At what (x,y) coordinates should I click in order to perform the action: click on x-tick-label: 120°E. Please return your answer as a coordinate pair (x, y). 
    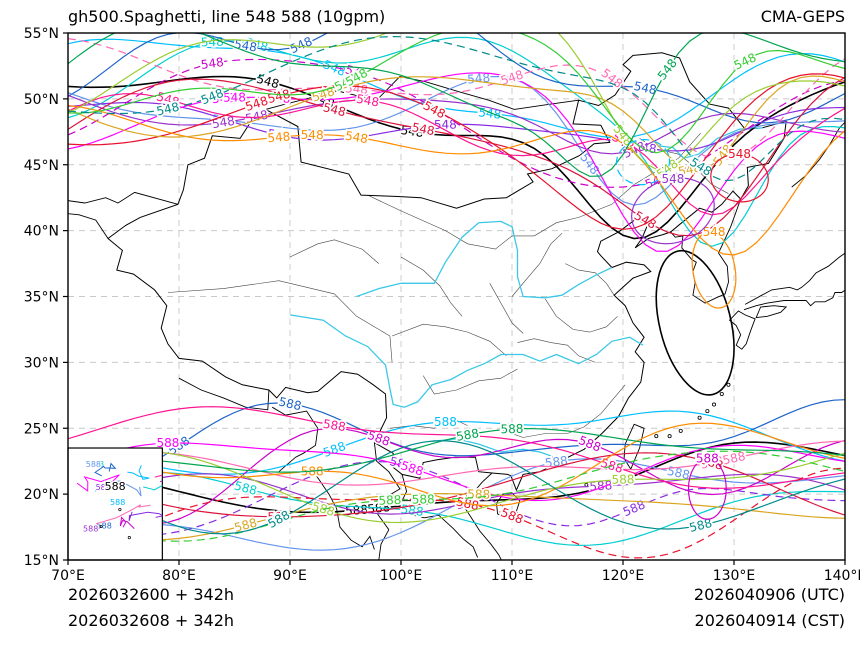
    Looking at the image, I should click on (623, 576).